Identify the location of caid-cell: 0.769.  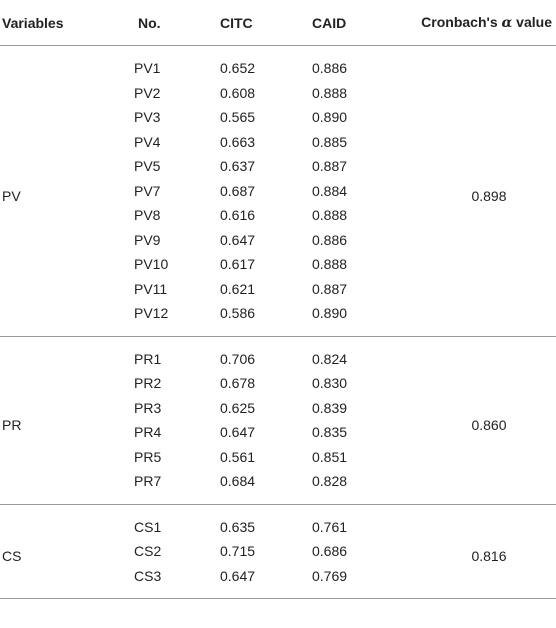
(350, 581).